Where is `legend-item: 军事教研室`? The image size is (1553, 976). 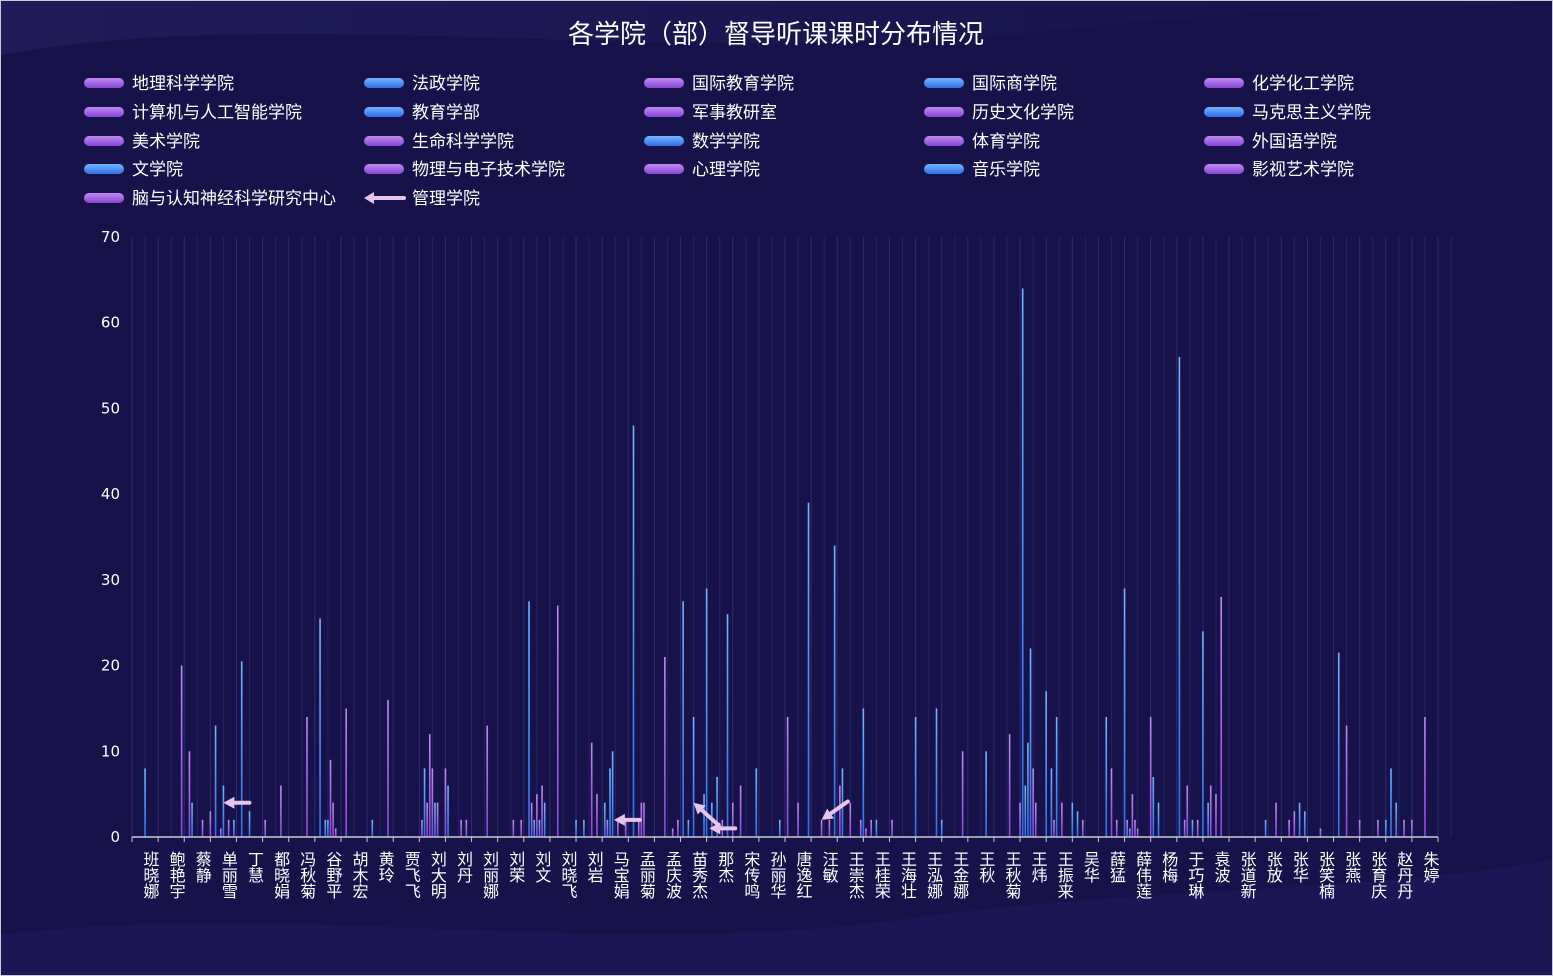 legend-item: 军事教研室 is located at coordinates (710, 113).